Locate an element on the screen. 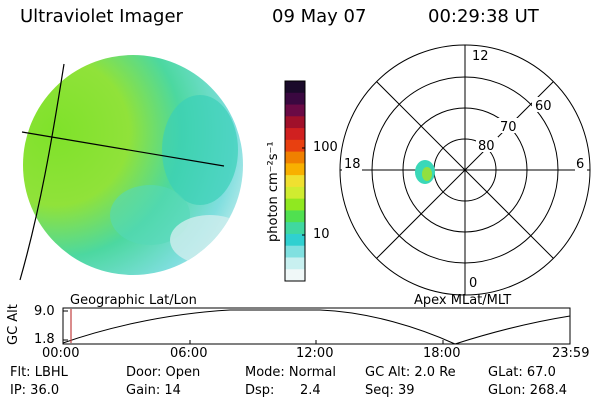  observation-date: 09 May 07 is located at coordinates (319, 16).